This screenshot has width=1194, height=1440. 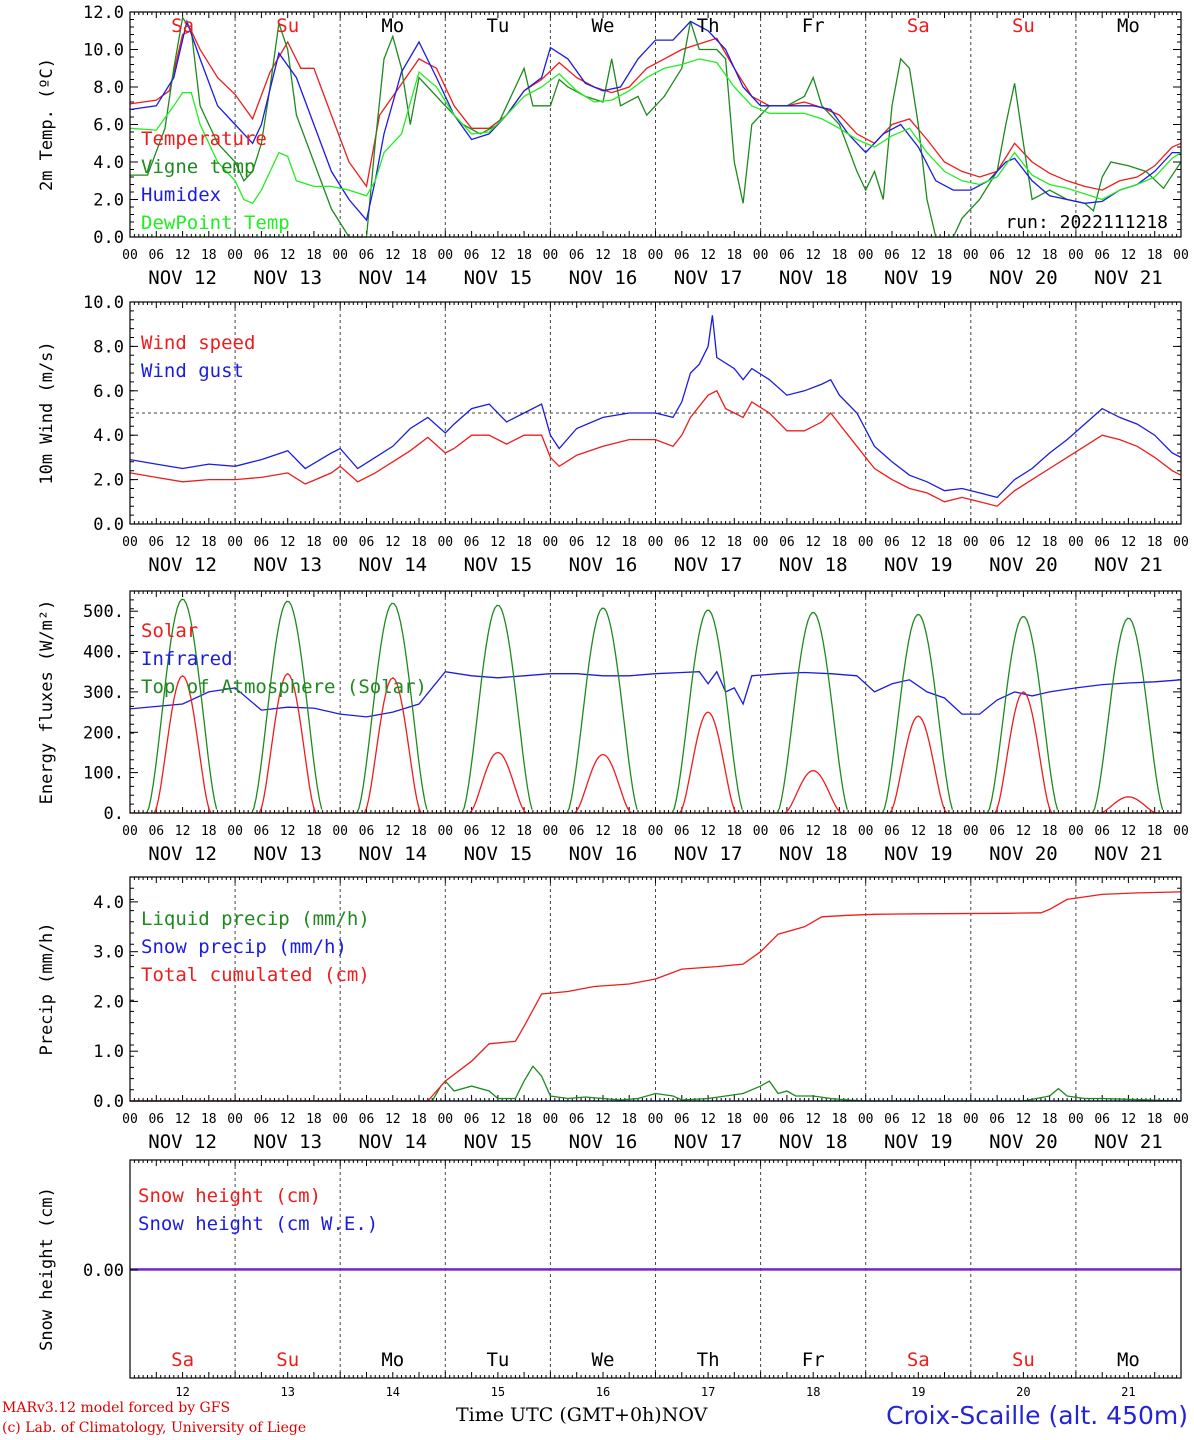 What do you see at coordinates (198, 343) in the screenshot?
I see `legend-entry: Wind speed` at bounding box center [198, 343].